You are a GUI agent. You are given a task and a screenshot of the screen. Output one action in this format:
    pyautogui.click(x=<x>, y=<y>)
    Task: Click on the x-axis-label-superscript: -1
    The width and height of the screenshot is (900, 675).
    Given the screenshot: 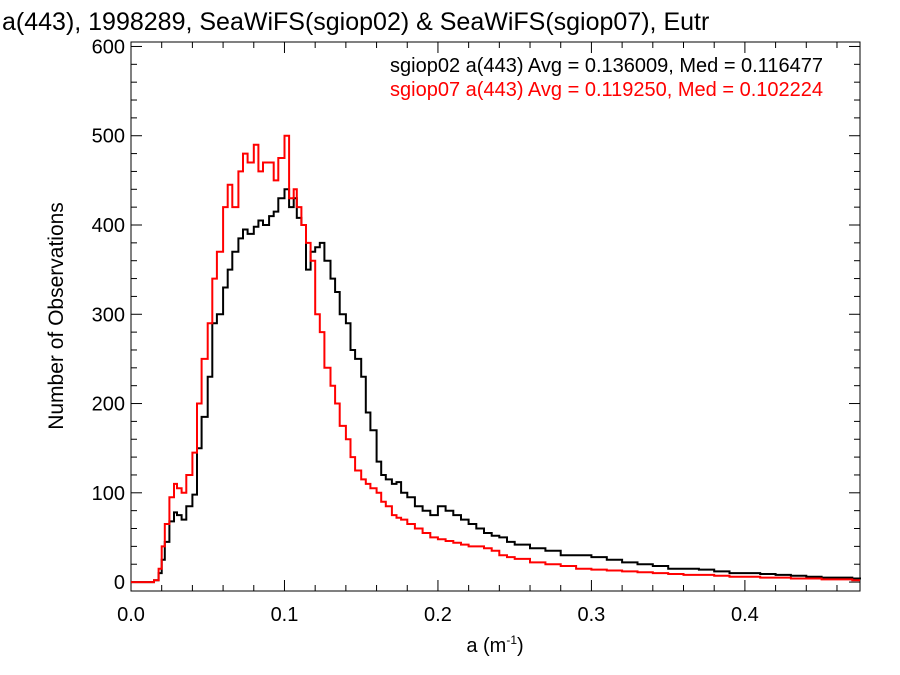 What is the action you would take?
    pyautogui.click(x=511, y=640)
    